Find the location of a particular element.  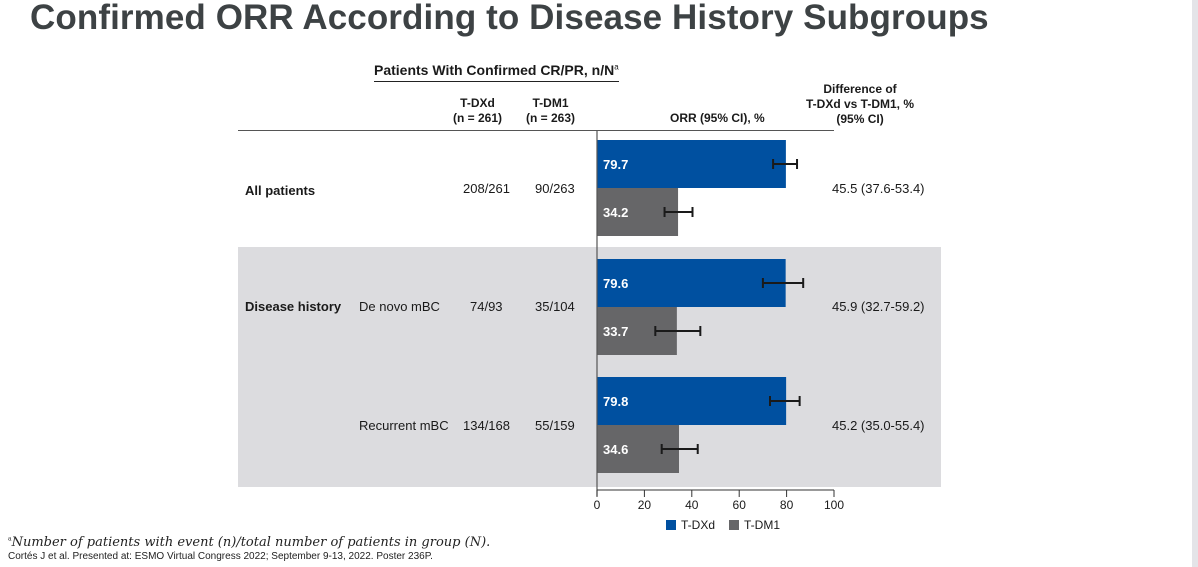

row-category: Disease history is located at coordinates (293, 306).